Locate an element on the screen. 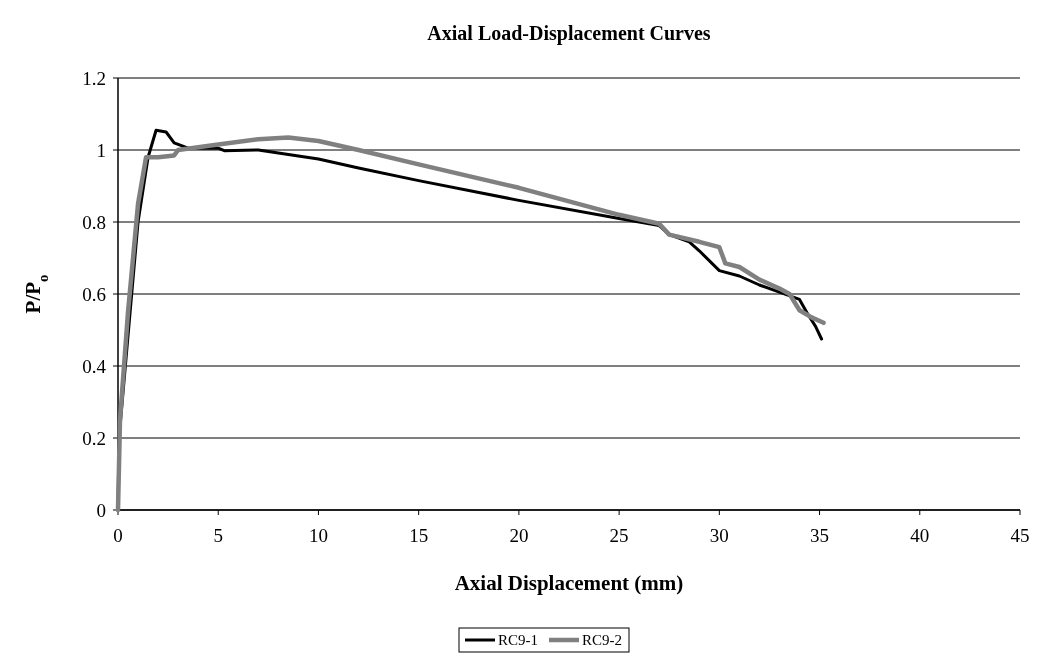 This screenshot has width=1048, height=666. x-tick-label: 0 is located at coordinates (118, 535).